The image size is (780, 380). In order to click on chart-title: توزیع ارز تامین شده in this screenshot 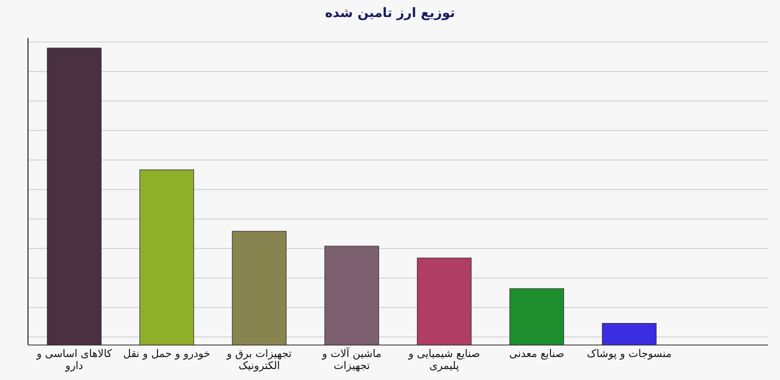, I will do `click(390, 13)`.